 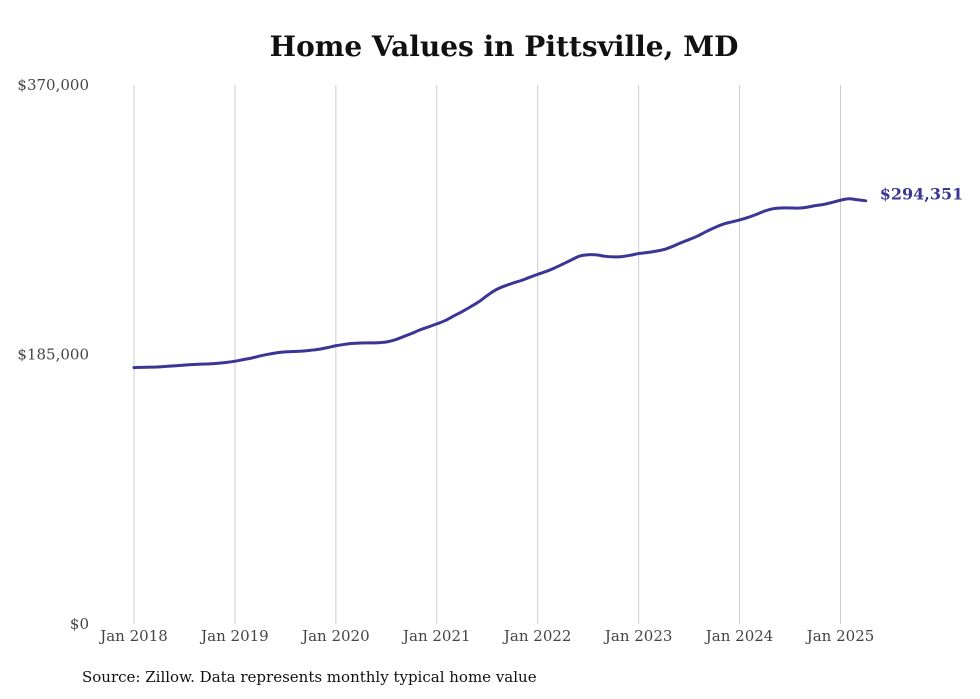 I want to click on chart-title: Home Values in Pittsville, MD, so click(x=504, y=46).